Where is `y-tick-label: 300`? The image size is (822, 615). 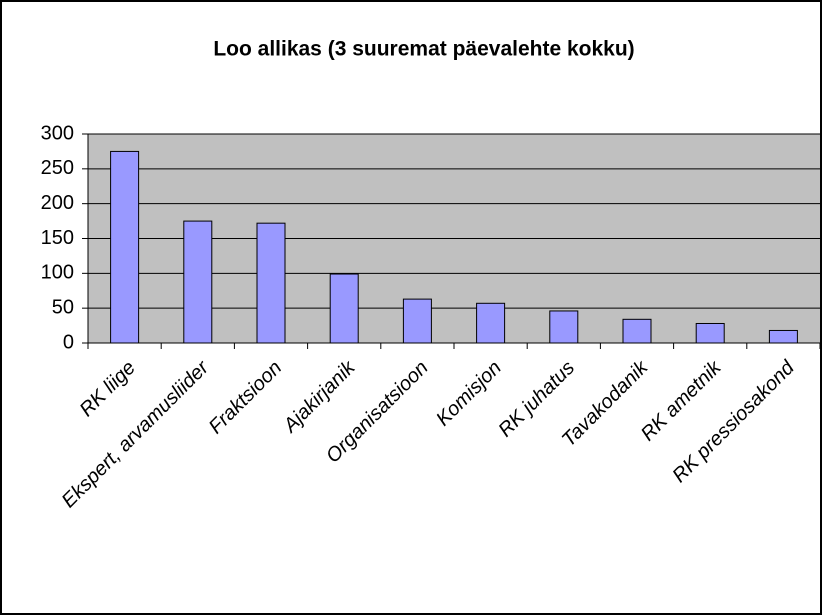 y-tick-label: 300 is located at coordinates (57, 133).